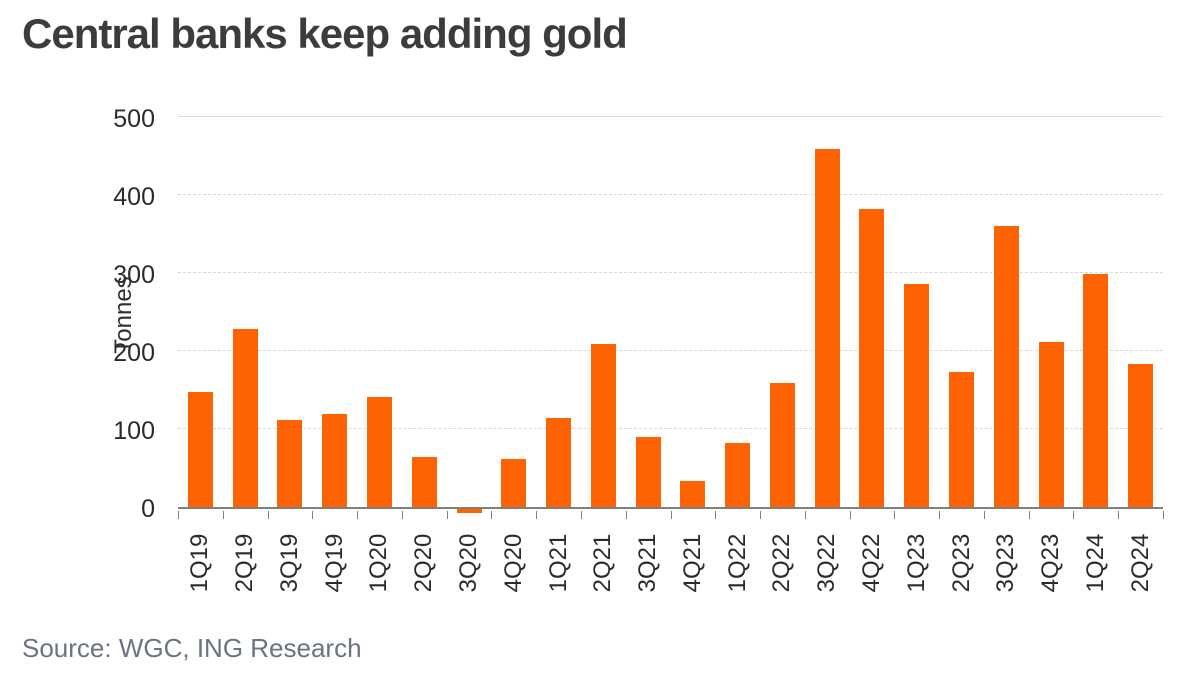 Image resolution: width=1200 pixels, height=675 pixels. I want to click on bar-2Q24, so click(1140, 435).